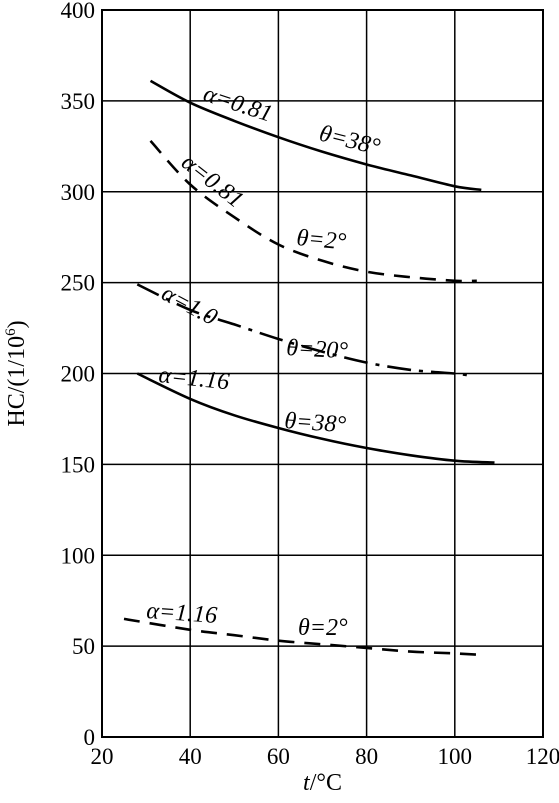 The image size is (559, 803). Describe the element at coordinates (316, 423) in the screenshot. I see `series-4-theta-label: θ=38°` at that location.